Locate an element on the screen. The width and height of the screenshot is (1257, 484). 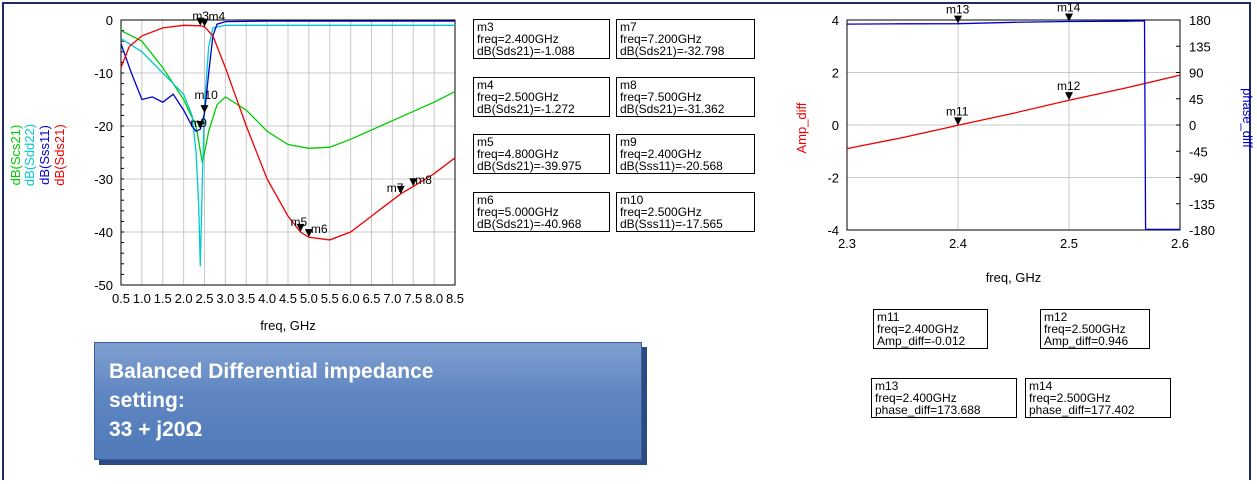
left-x-tick-label: 1.5 is located at coordinates (163, 298).